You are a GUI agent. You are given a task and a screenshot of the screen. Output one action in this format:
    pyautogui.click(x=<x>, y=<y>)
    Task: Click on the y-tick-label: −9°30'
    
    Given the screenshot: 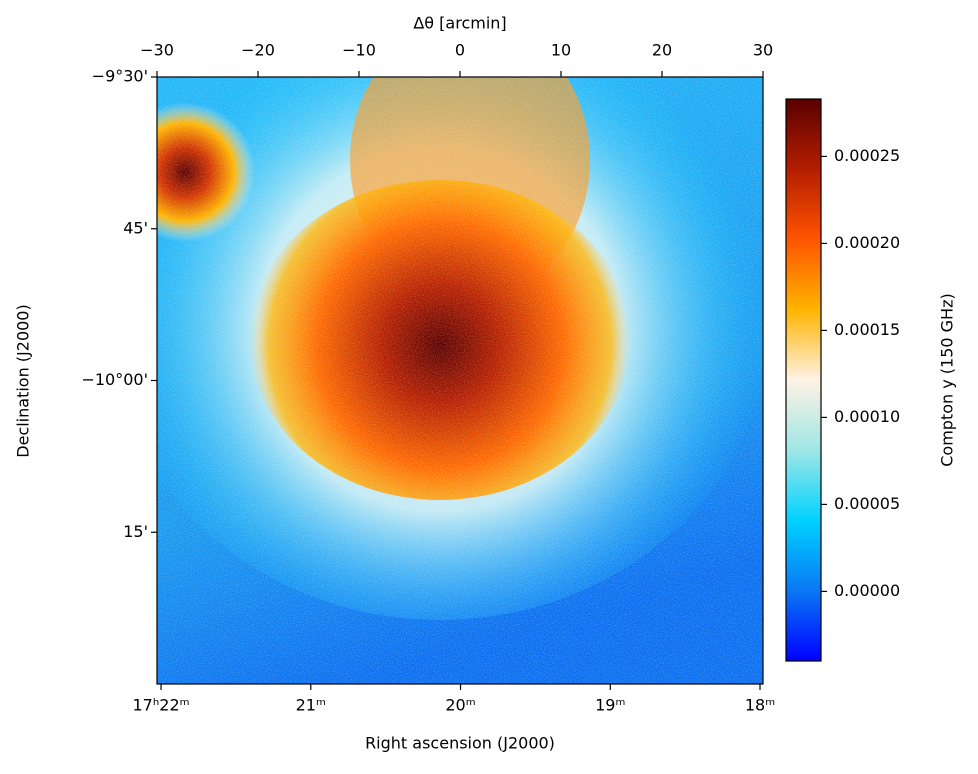 What is the action you would take?
    pyautogui.click(x=120, y=76)
    